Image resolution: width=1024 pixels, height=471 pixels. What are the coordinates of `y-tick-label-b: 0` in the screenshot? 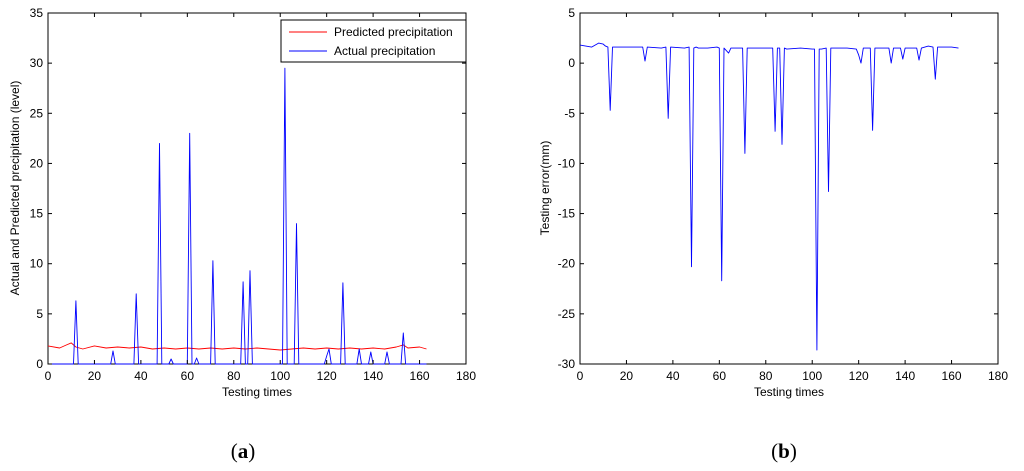 It's located at (571, 63).